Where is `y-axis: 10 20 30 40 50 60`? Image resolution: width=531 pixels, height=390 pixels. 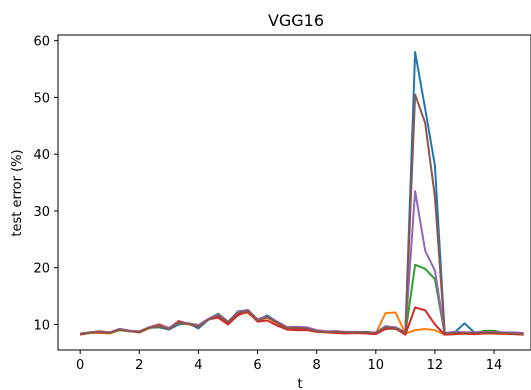 y-axis: 10 20 30 40 50 60 is located at coordinates (45, 184).